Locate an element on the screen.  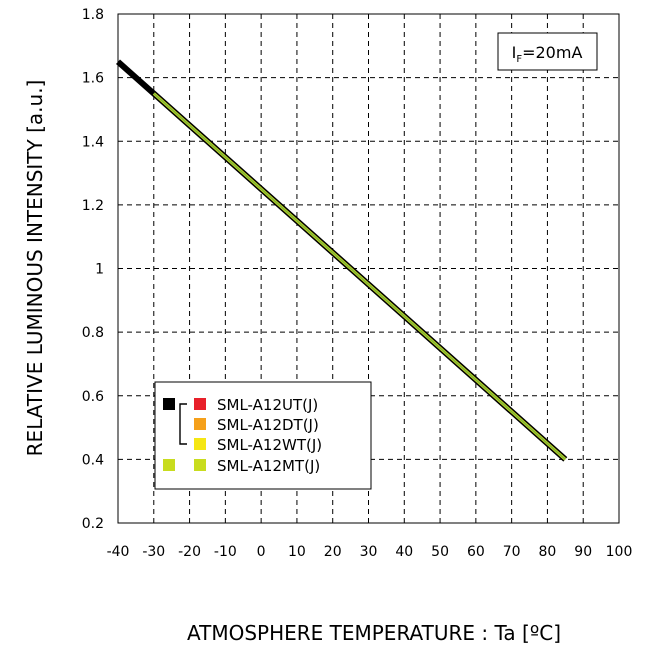
x-tick-label: -30 is located at coordinates (153, 552).